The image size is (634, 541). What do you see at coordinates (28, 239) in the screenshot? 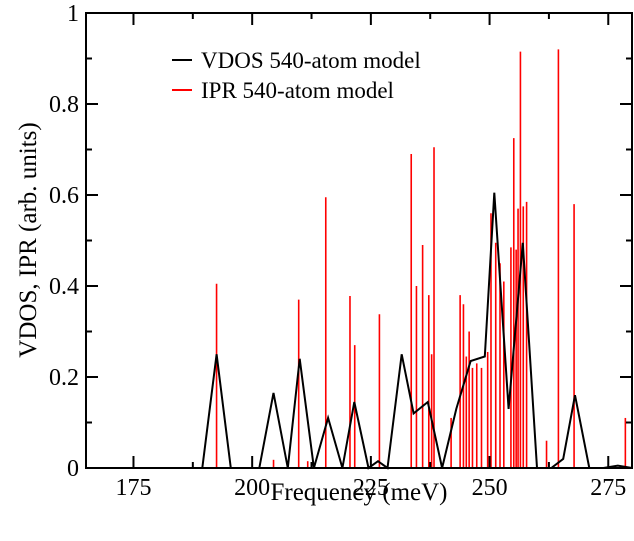
I see `y-axis-title: VDOS, IPR (arb. units)` at bounding box center [28, 239].